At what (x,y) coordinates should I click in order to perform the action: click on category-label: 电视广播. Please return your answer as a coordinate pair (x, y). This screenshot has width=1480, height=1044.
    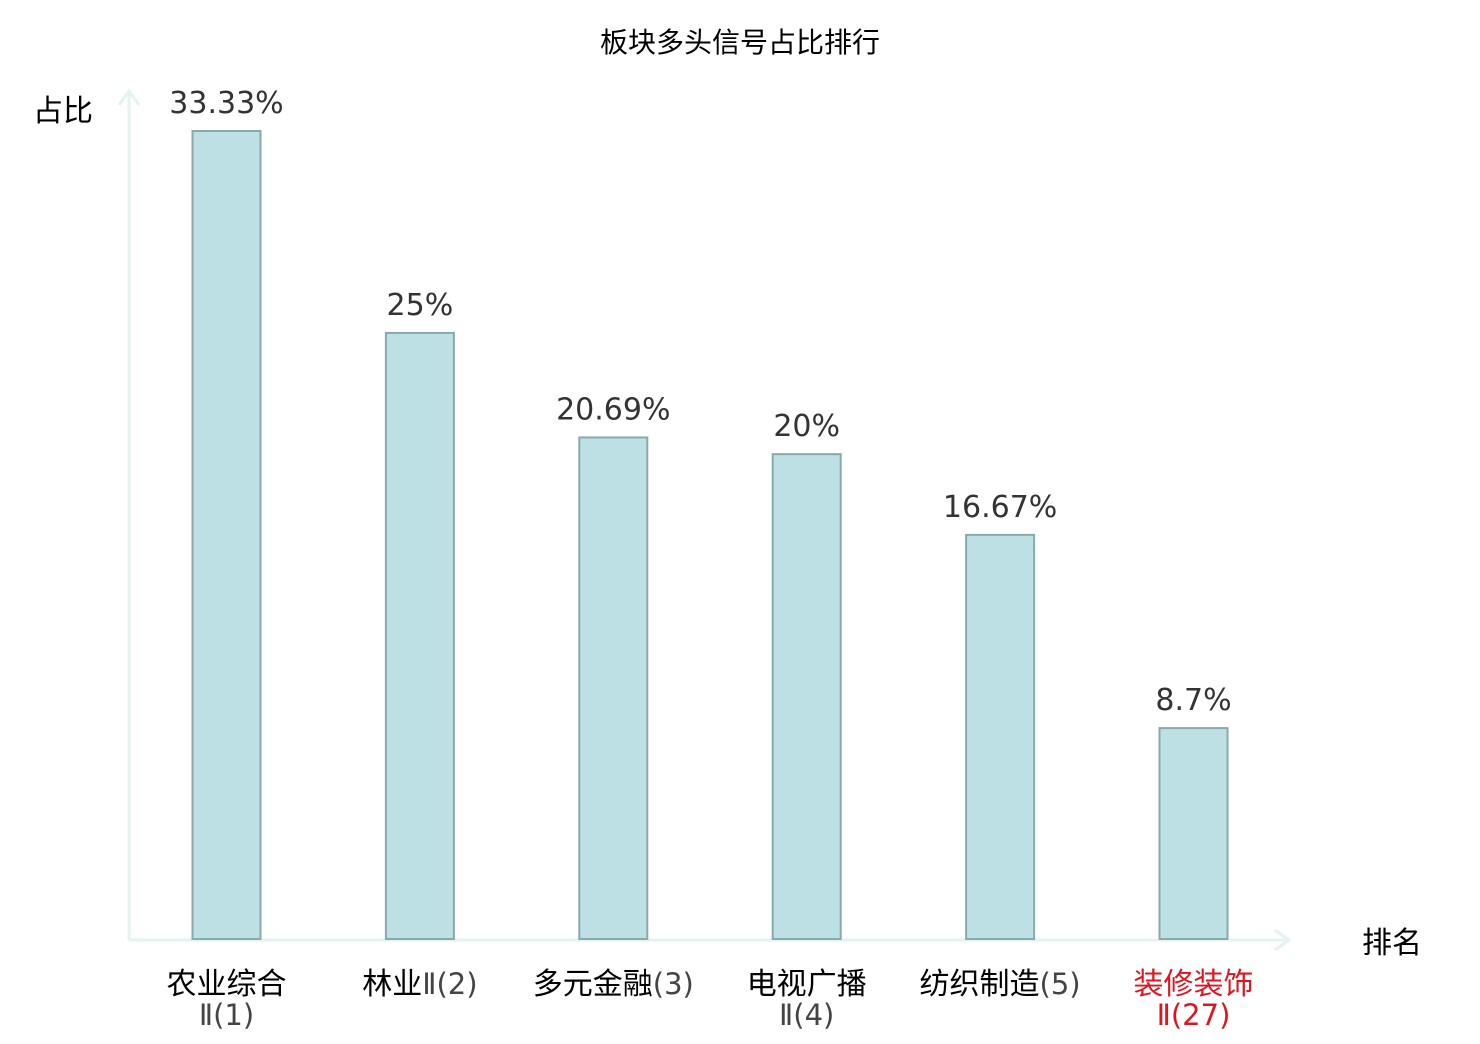
    Looking at the image, I should click on (807, 984).